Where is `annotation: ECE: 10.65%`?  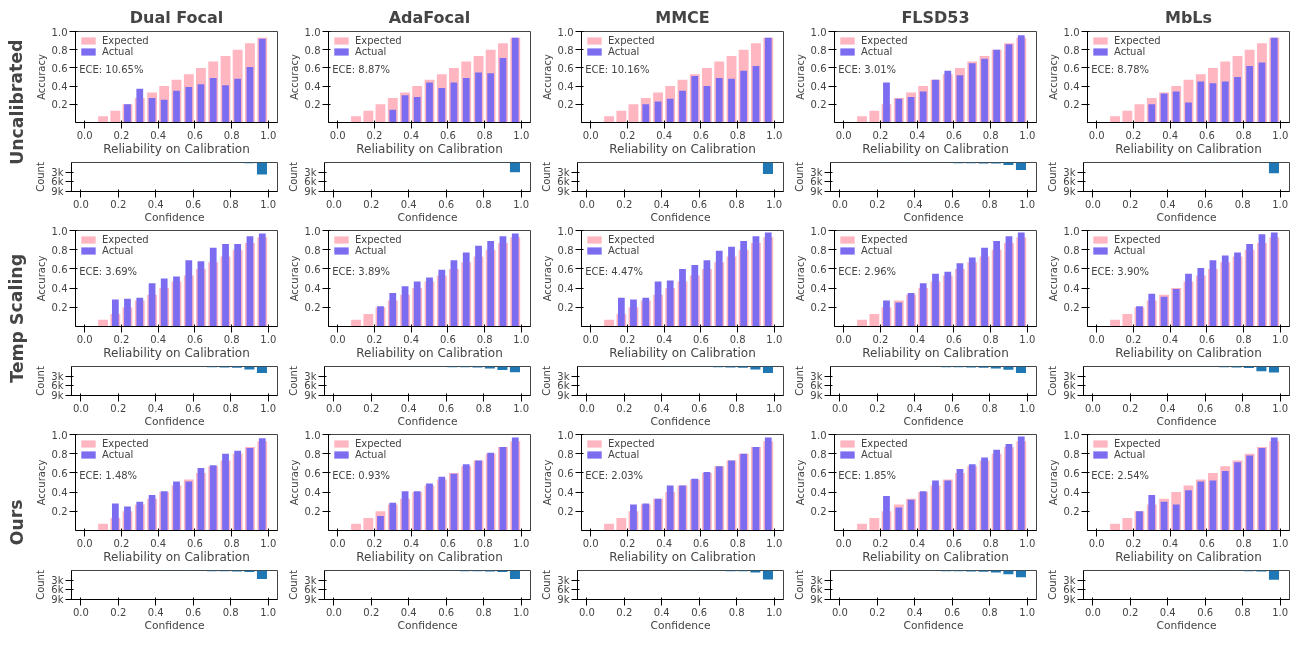 annotation: ECE: 10.65% is located at coordinates (111, 70).